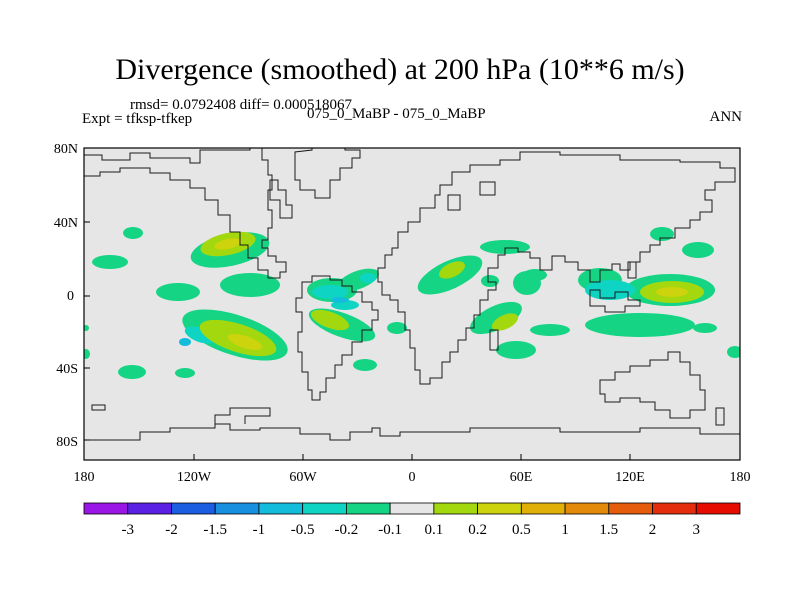  What do you see at coordinates (412, 477) in the screenshot?
I see `lon-label-0: 0` at bounding box center [412, 477].